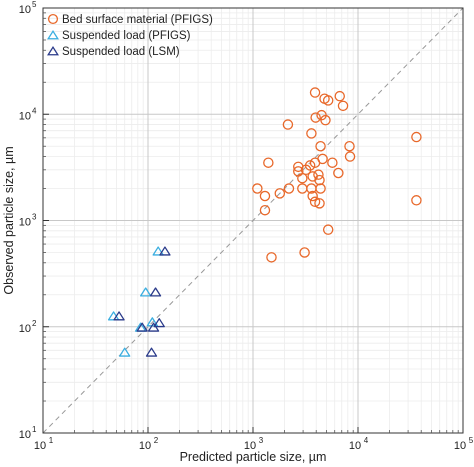 The width and height of the screenshot is (474, 467). What do you see at coordinates (34, 323) in the screenshot?
I see `y-tick-exponent: 2` at bounding box center [34, 323].